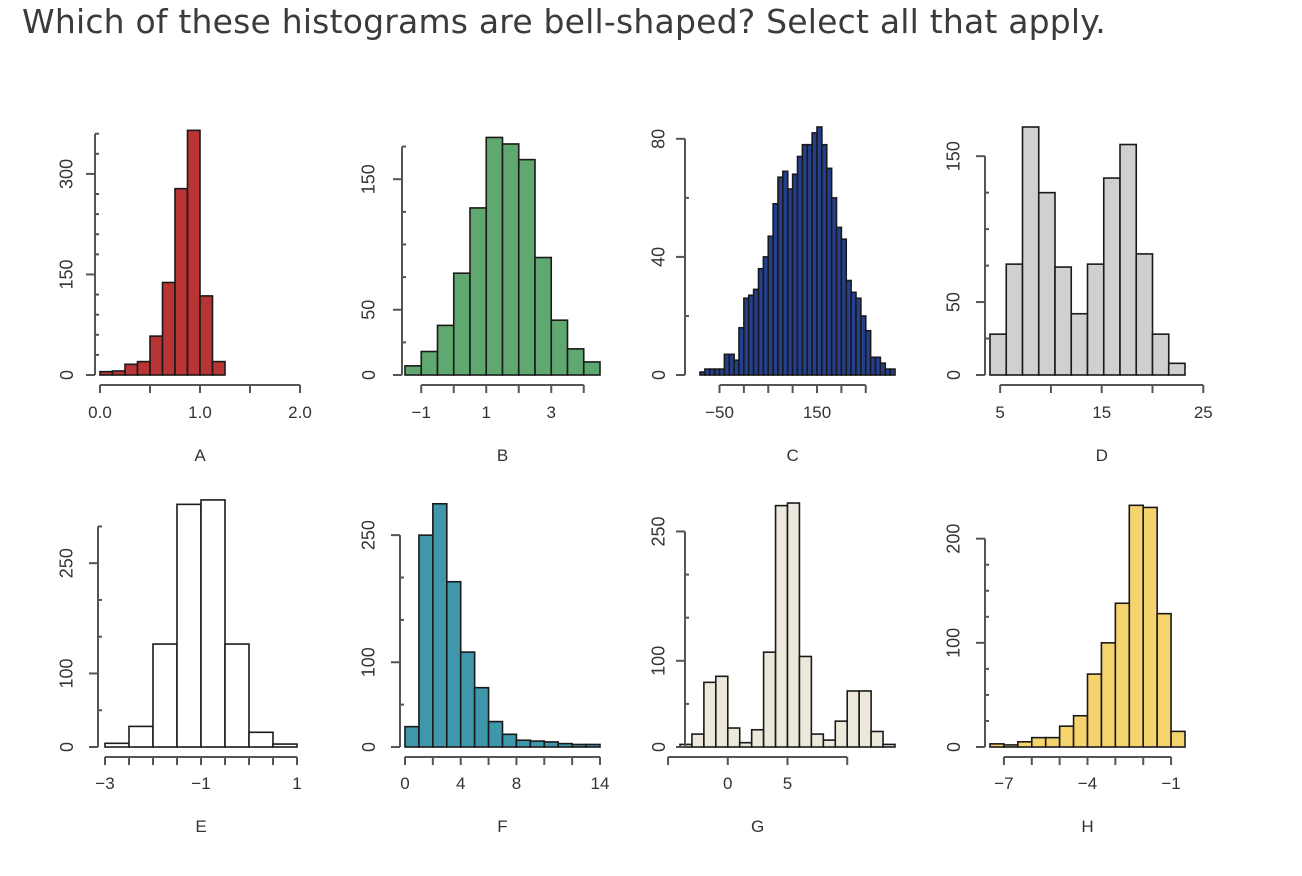 This screenshot has width=1302, height=876. Describe the element at coordinates (659, 139) in the screenshot. I see `y-tick-label: 80` at that location.